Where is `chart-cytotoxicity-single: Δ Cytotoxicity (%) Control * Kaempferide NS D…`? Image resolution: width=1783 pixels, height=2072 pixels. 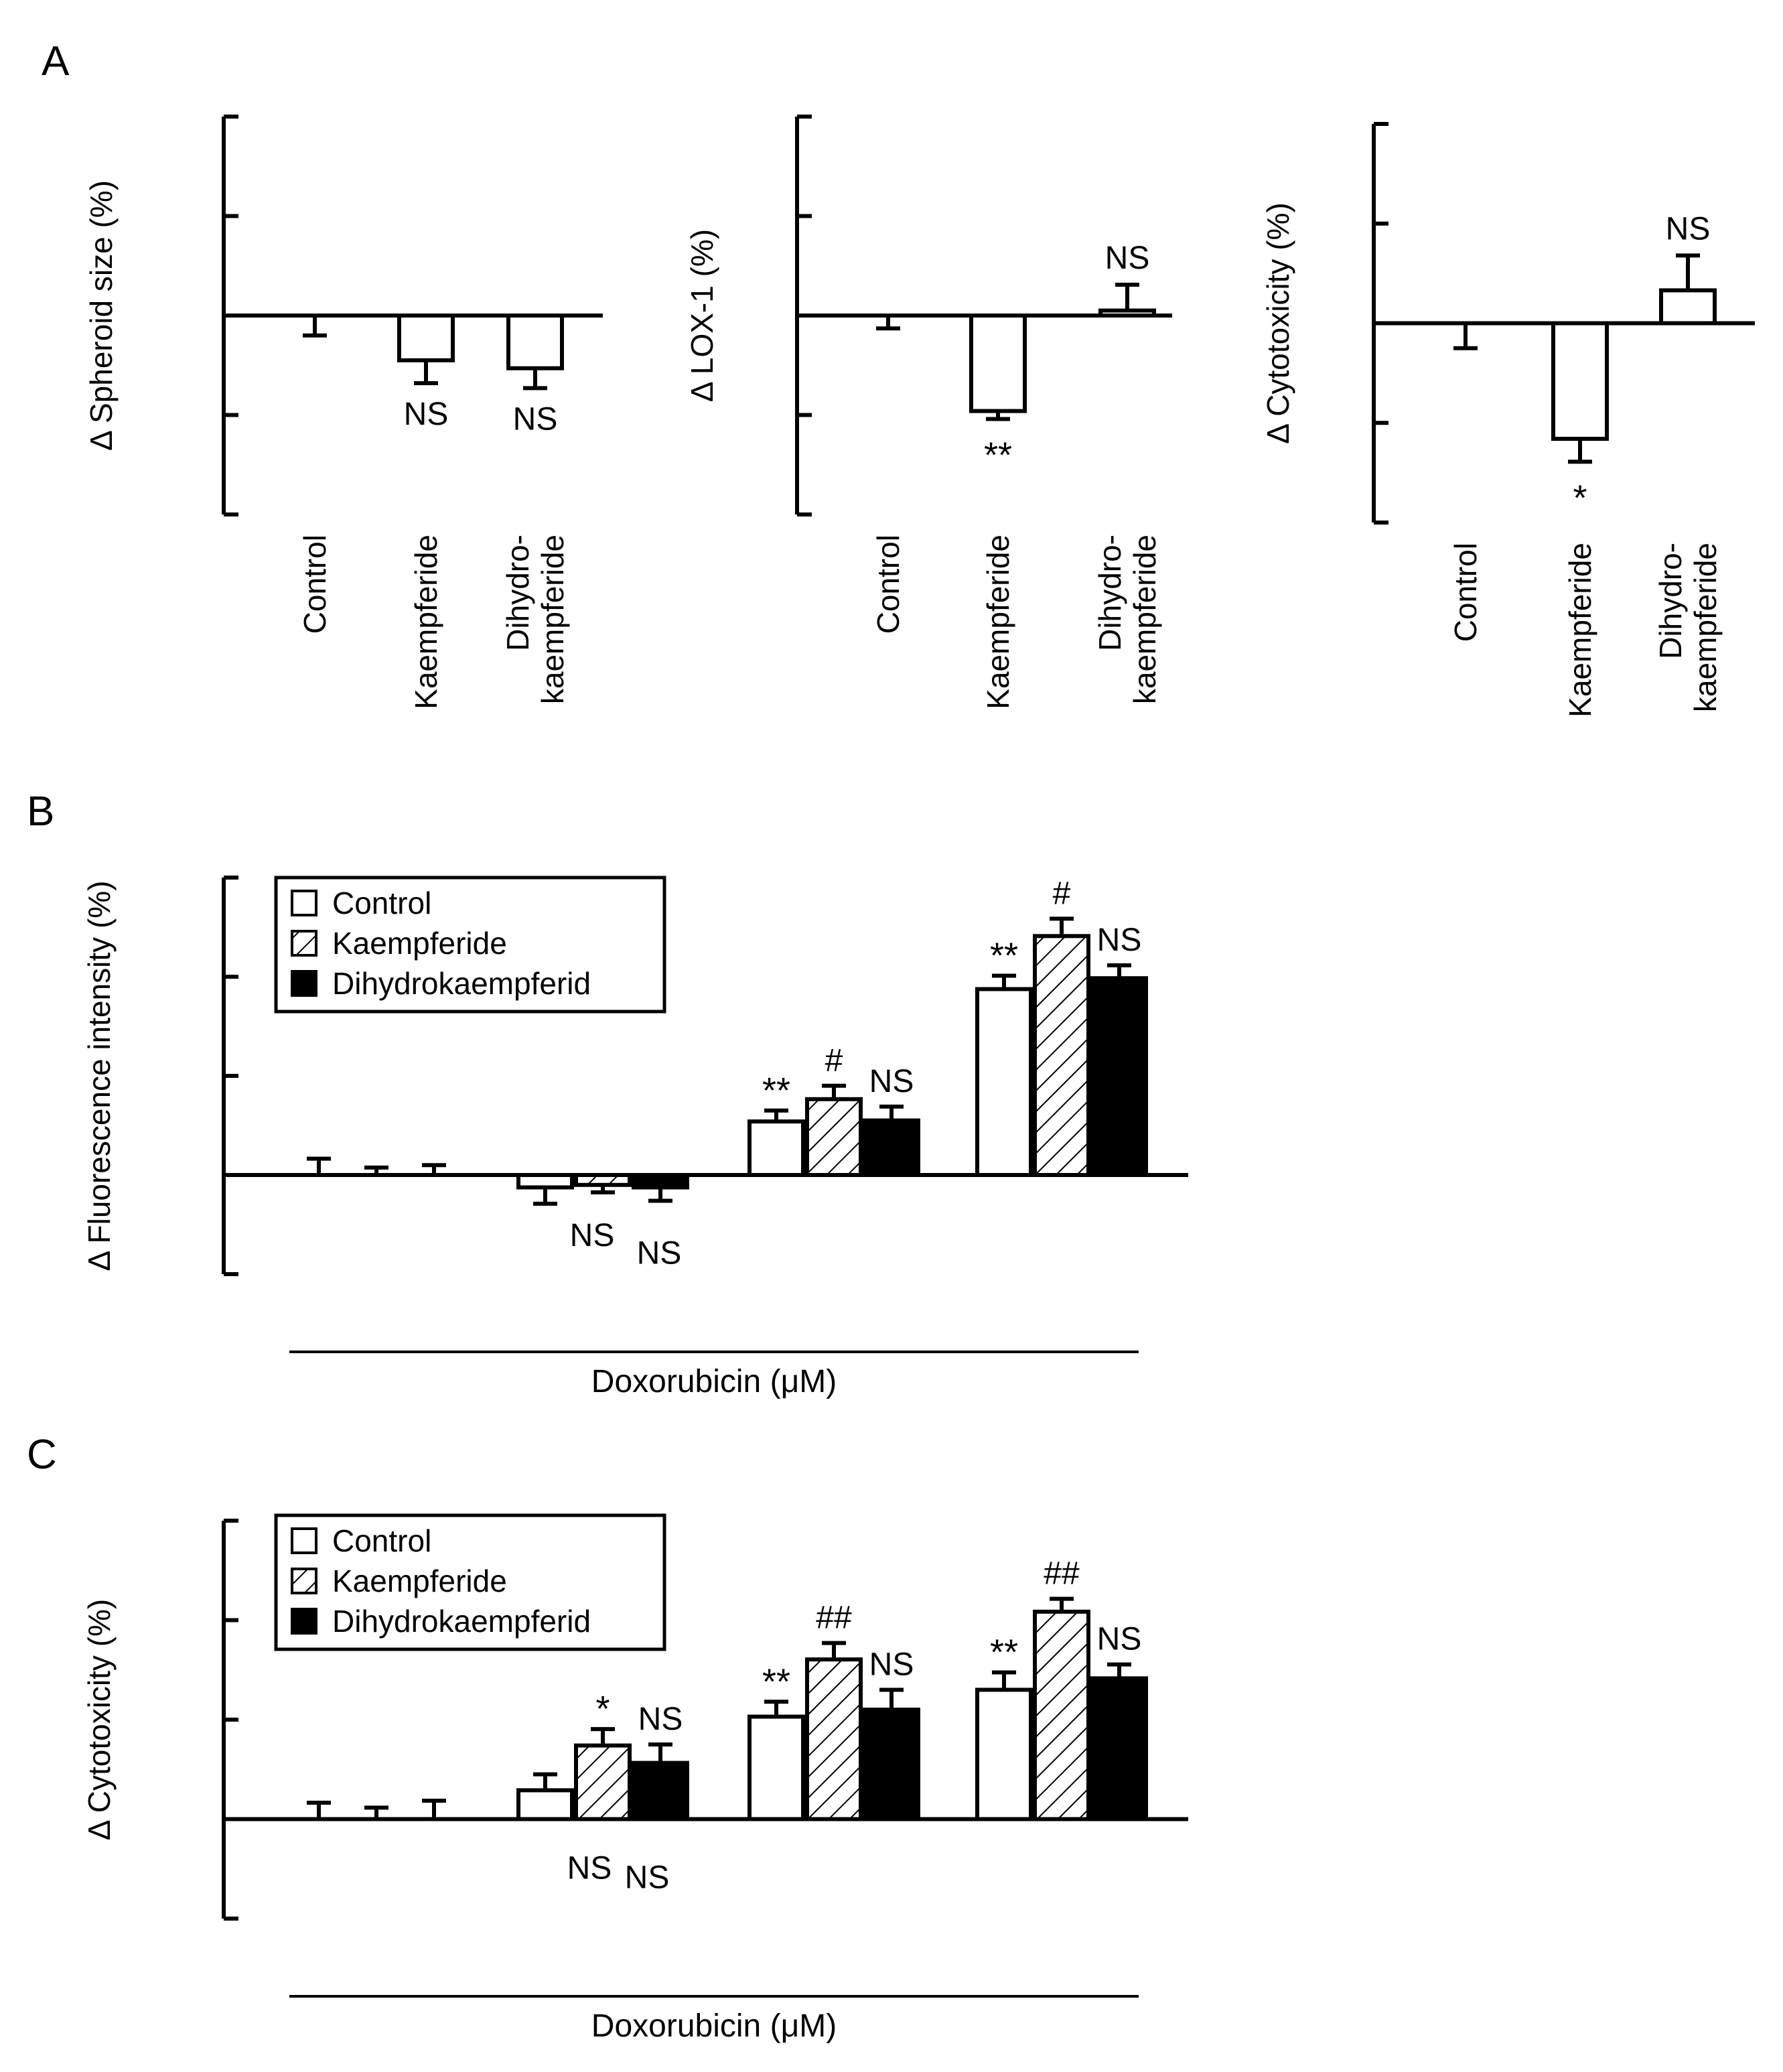 chart-cytotoxicity-single: Δ Cytotoxicity (%) Control * Kaempferide NS D… is located at coordinates (1508, 420).